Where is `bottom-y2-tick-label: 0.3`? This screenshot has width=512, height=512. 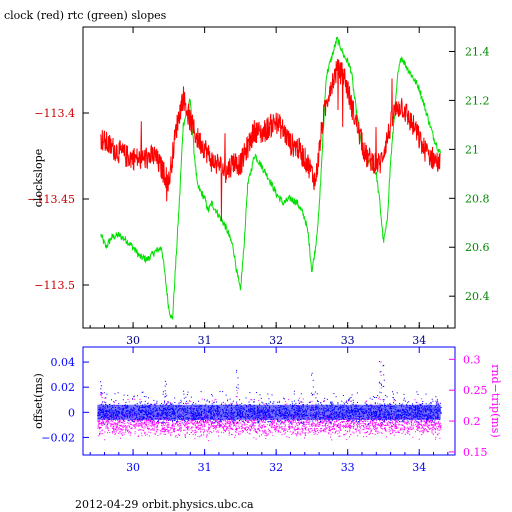 bottom-y2-tick-label: 0.3 is located at coordinates (472, 359).